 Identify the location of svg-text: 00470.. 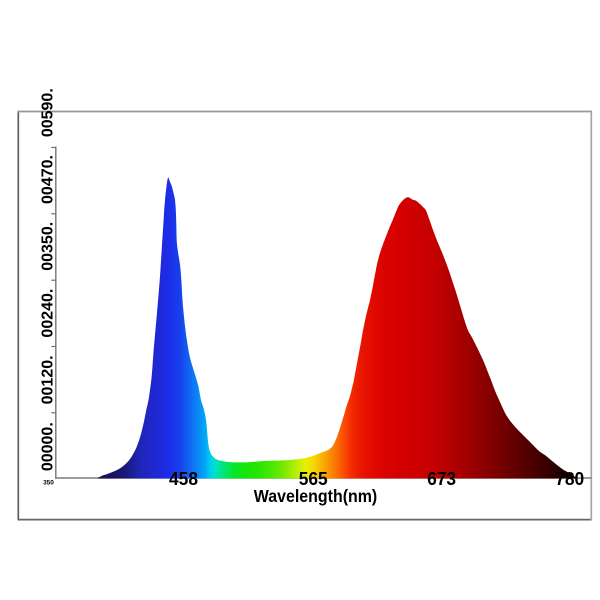
(47, 179).